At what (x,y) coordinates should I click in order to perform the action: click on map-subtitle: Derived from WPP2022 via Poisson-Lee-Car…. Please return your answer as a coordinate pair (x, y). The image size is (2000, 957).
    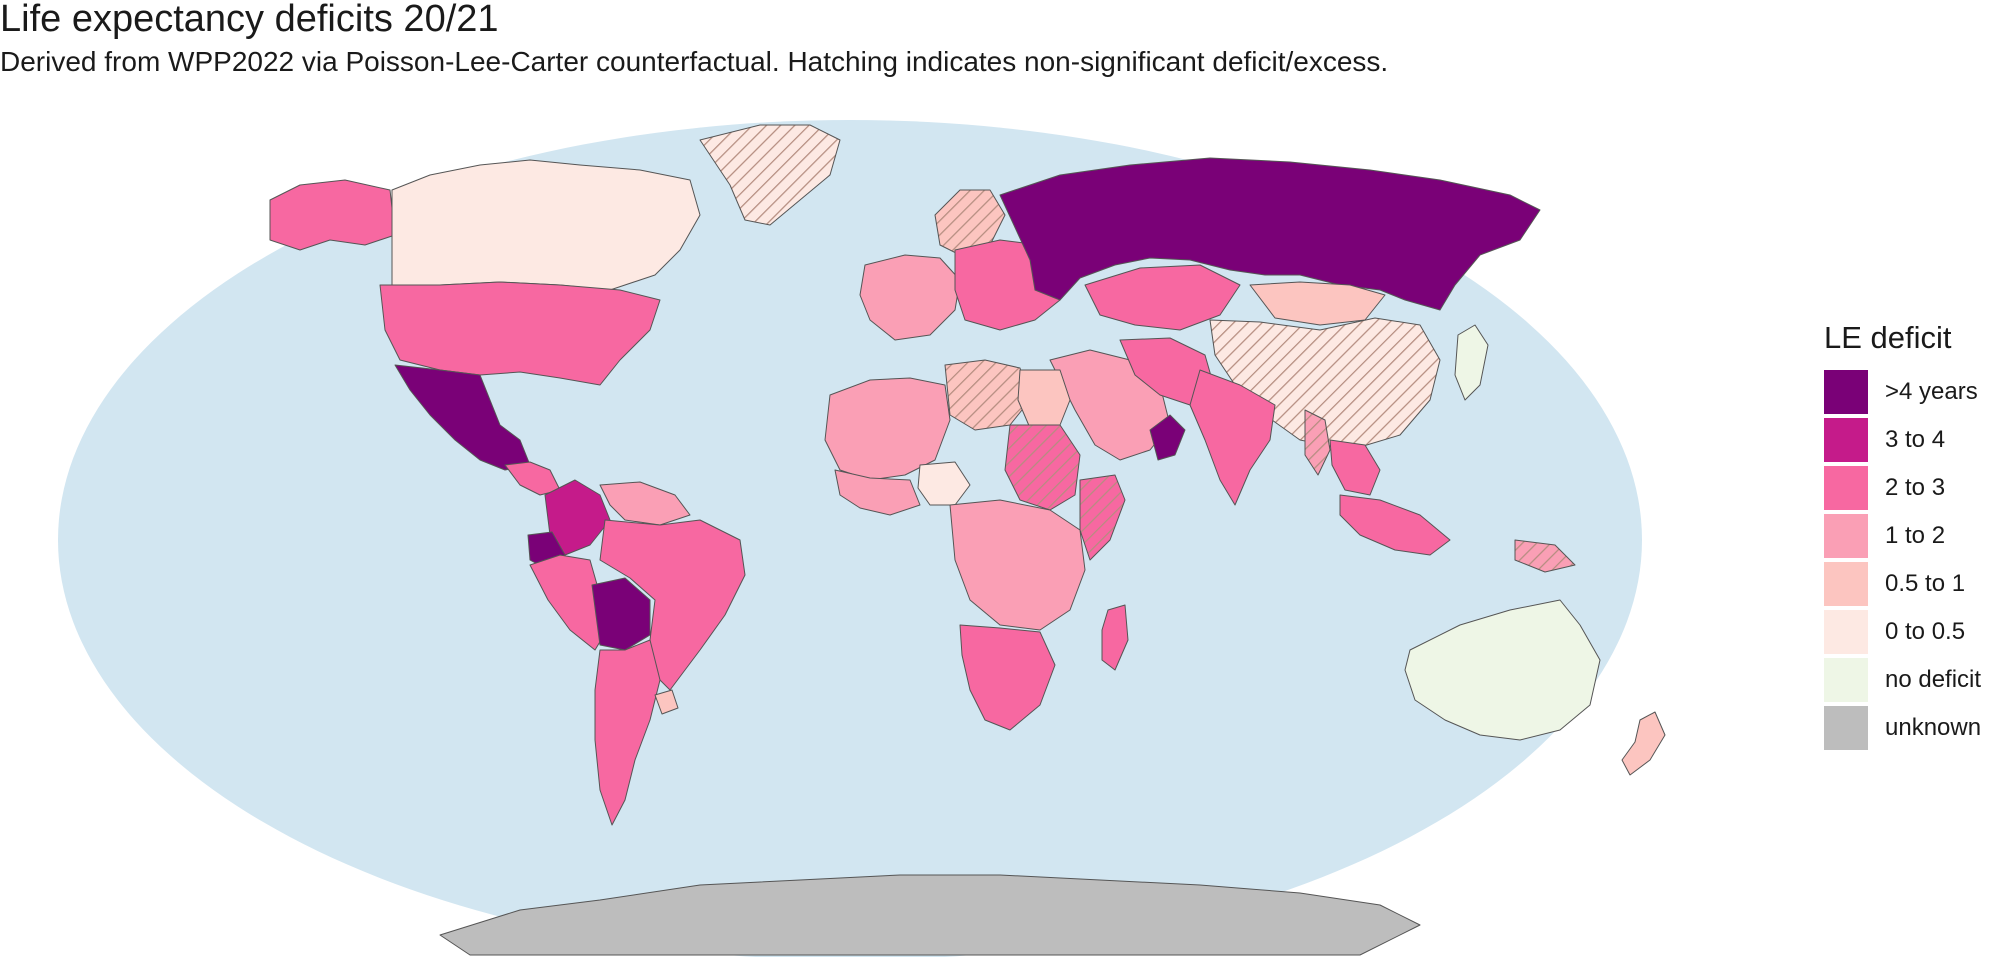
    Looking at the image, I should click on (694, 61).